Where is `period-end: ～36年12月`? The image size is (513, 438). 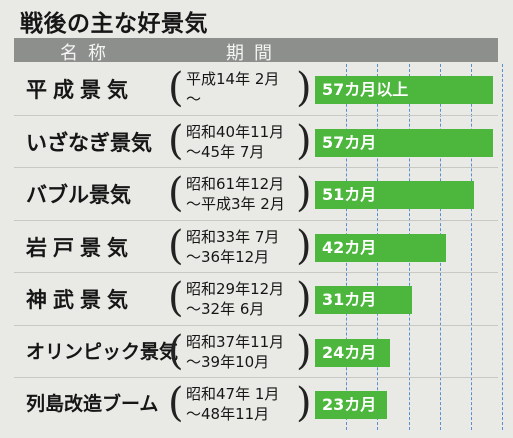 period-end: ～36年12月 is located at coordinates (228, 256).